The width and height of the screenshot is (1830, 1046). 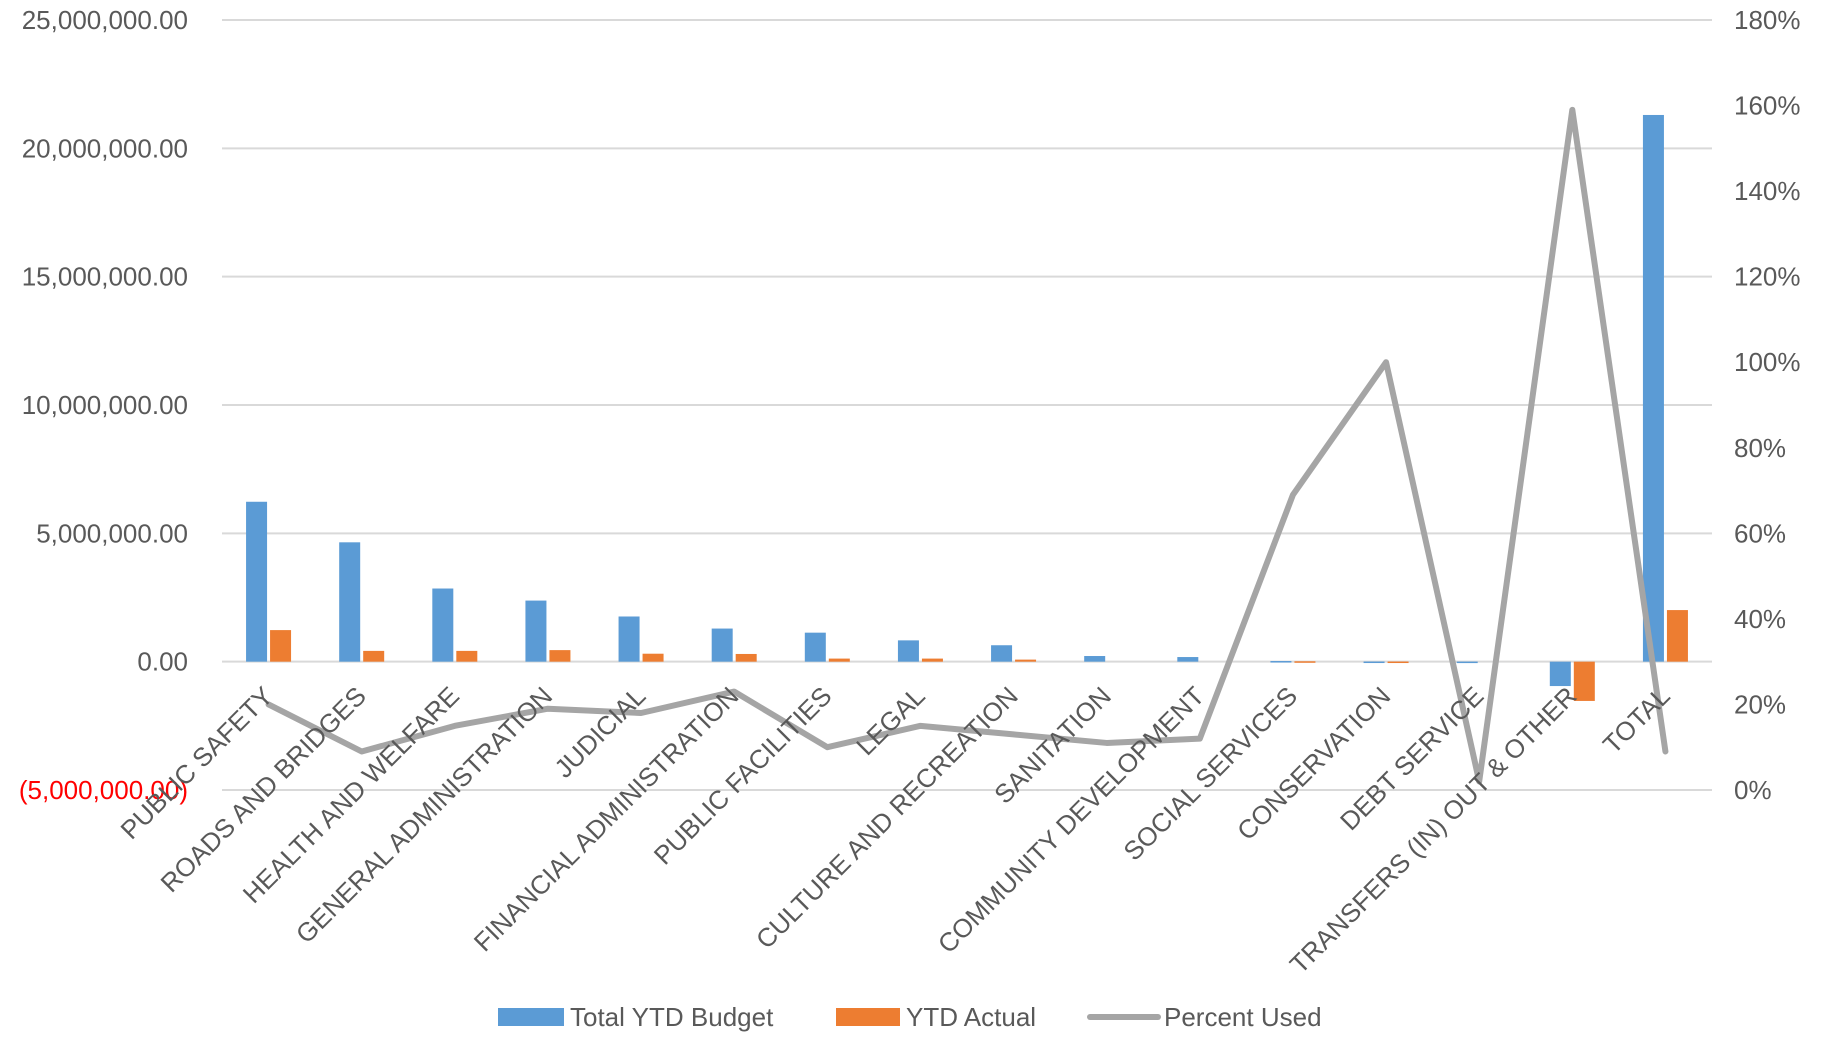 What do you see at coordinates (868, 1017) in the screenshot?
I see `legend-actual-swatch` at bounding box center [868, 1017].